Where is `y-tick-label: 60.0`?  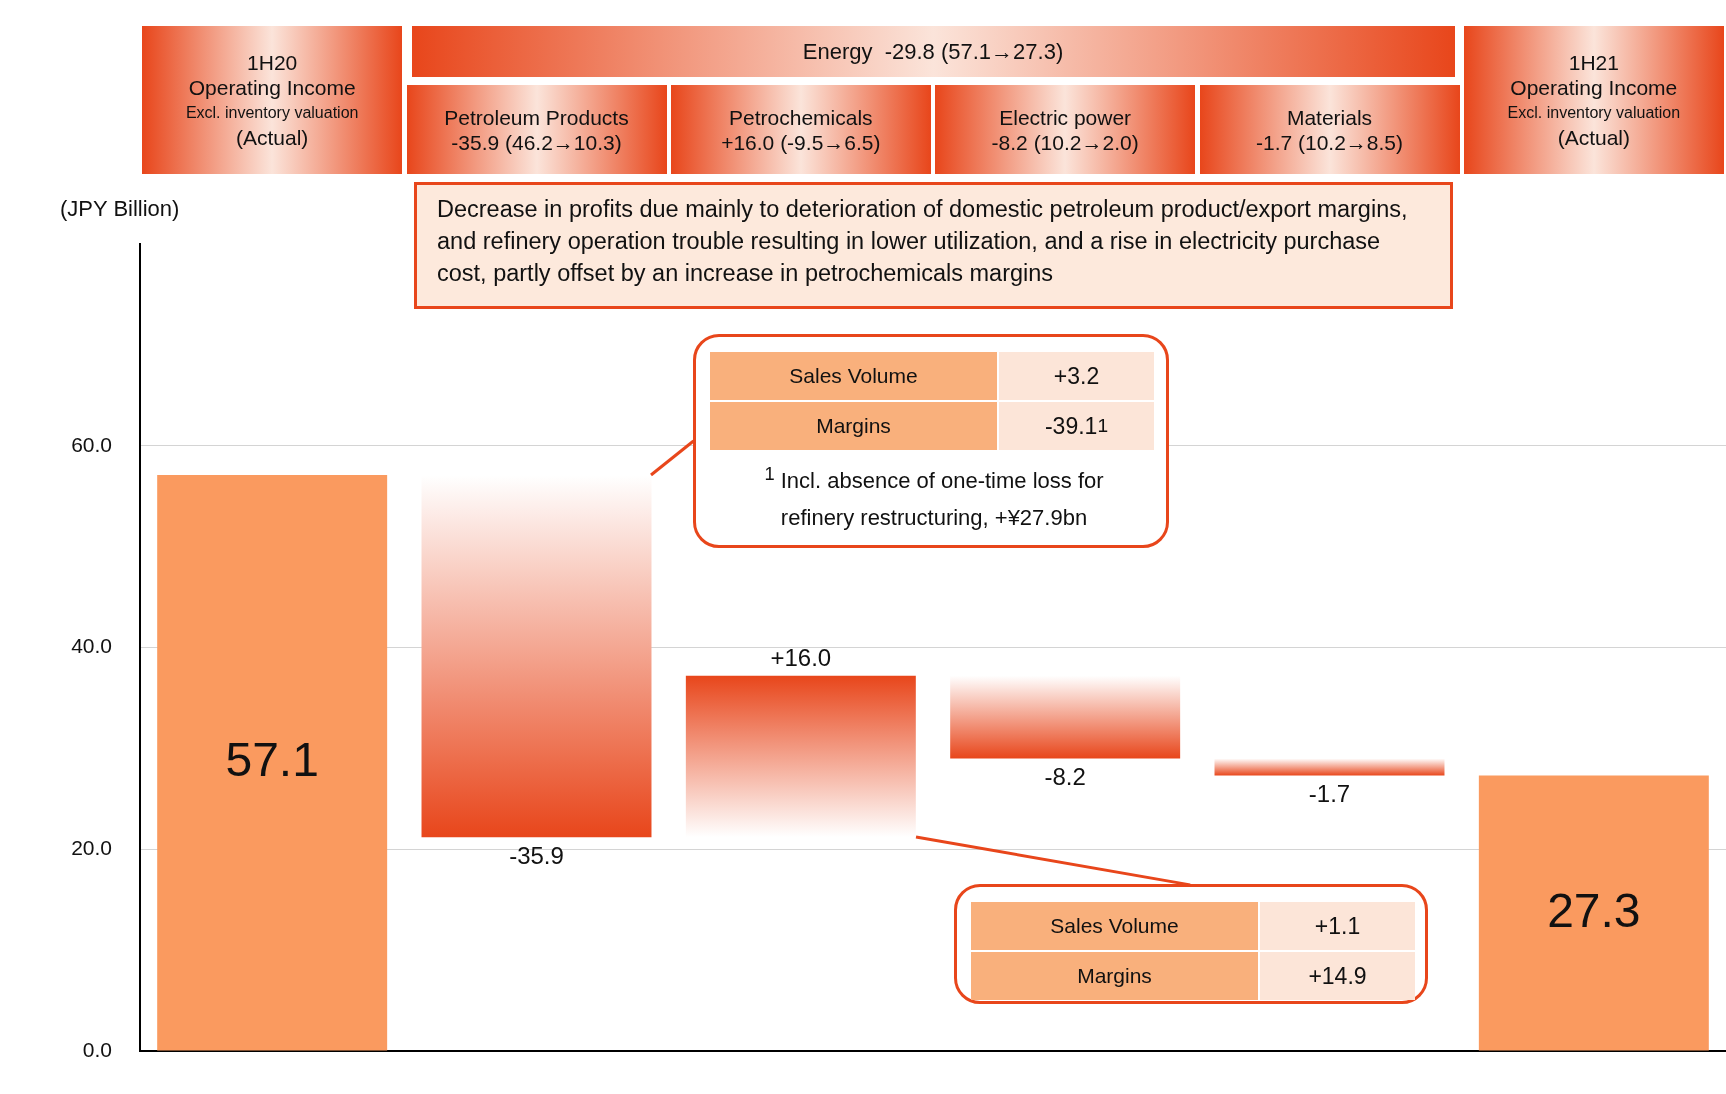
y-tick-label: 60.0 is located at coordinates (91, 444).